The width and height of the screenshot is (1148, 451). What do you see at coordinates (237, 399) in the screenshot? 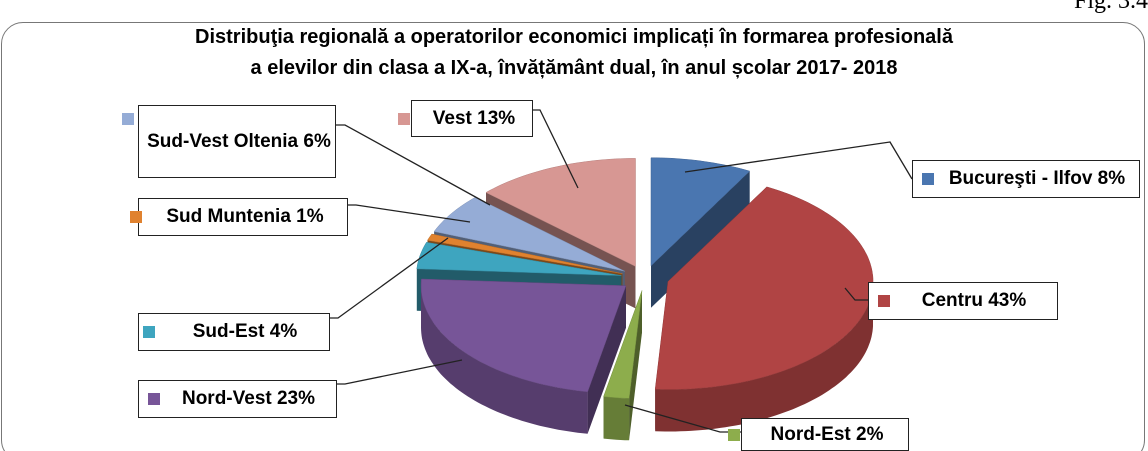
I see `data-label: Nord-Vest 23%` at bounding box center [237, 399].